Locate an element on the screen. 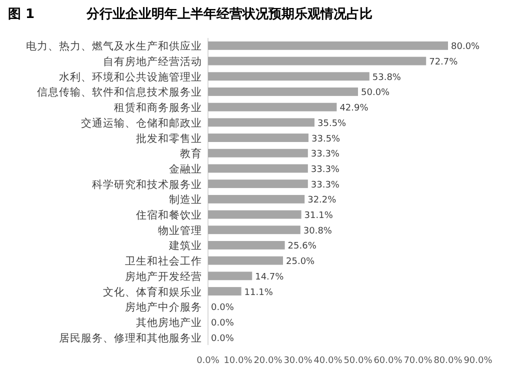  x-tick-label: 70.0% is located at coordinates (418, 361).